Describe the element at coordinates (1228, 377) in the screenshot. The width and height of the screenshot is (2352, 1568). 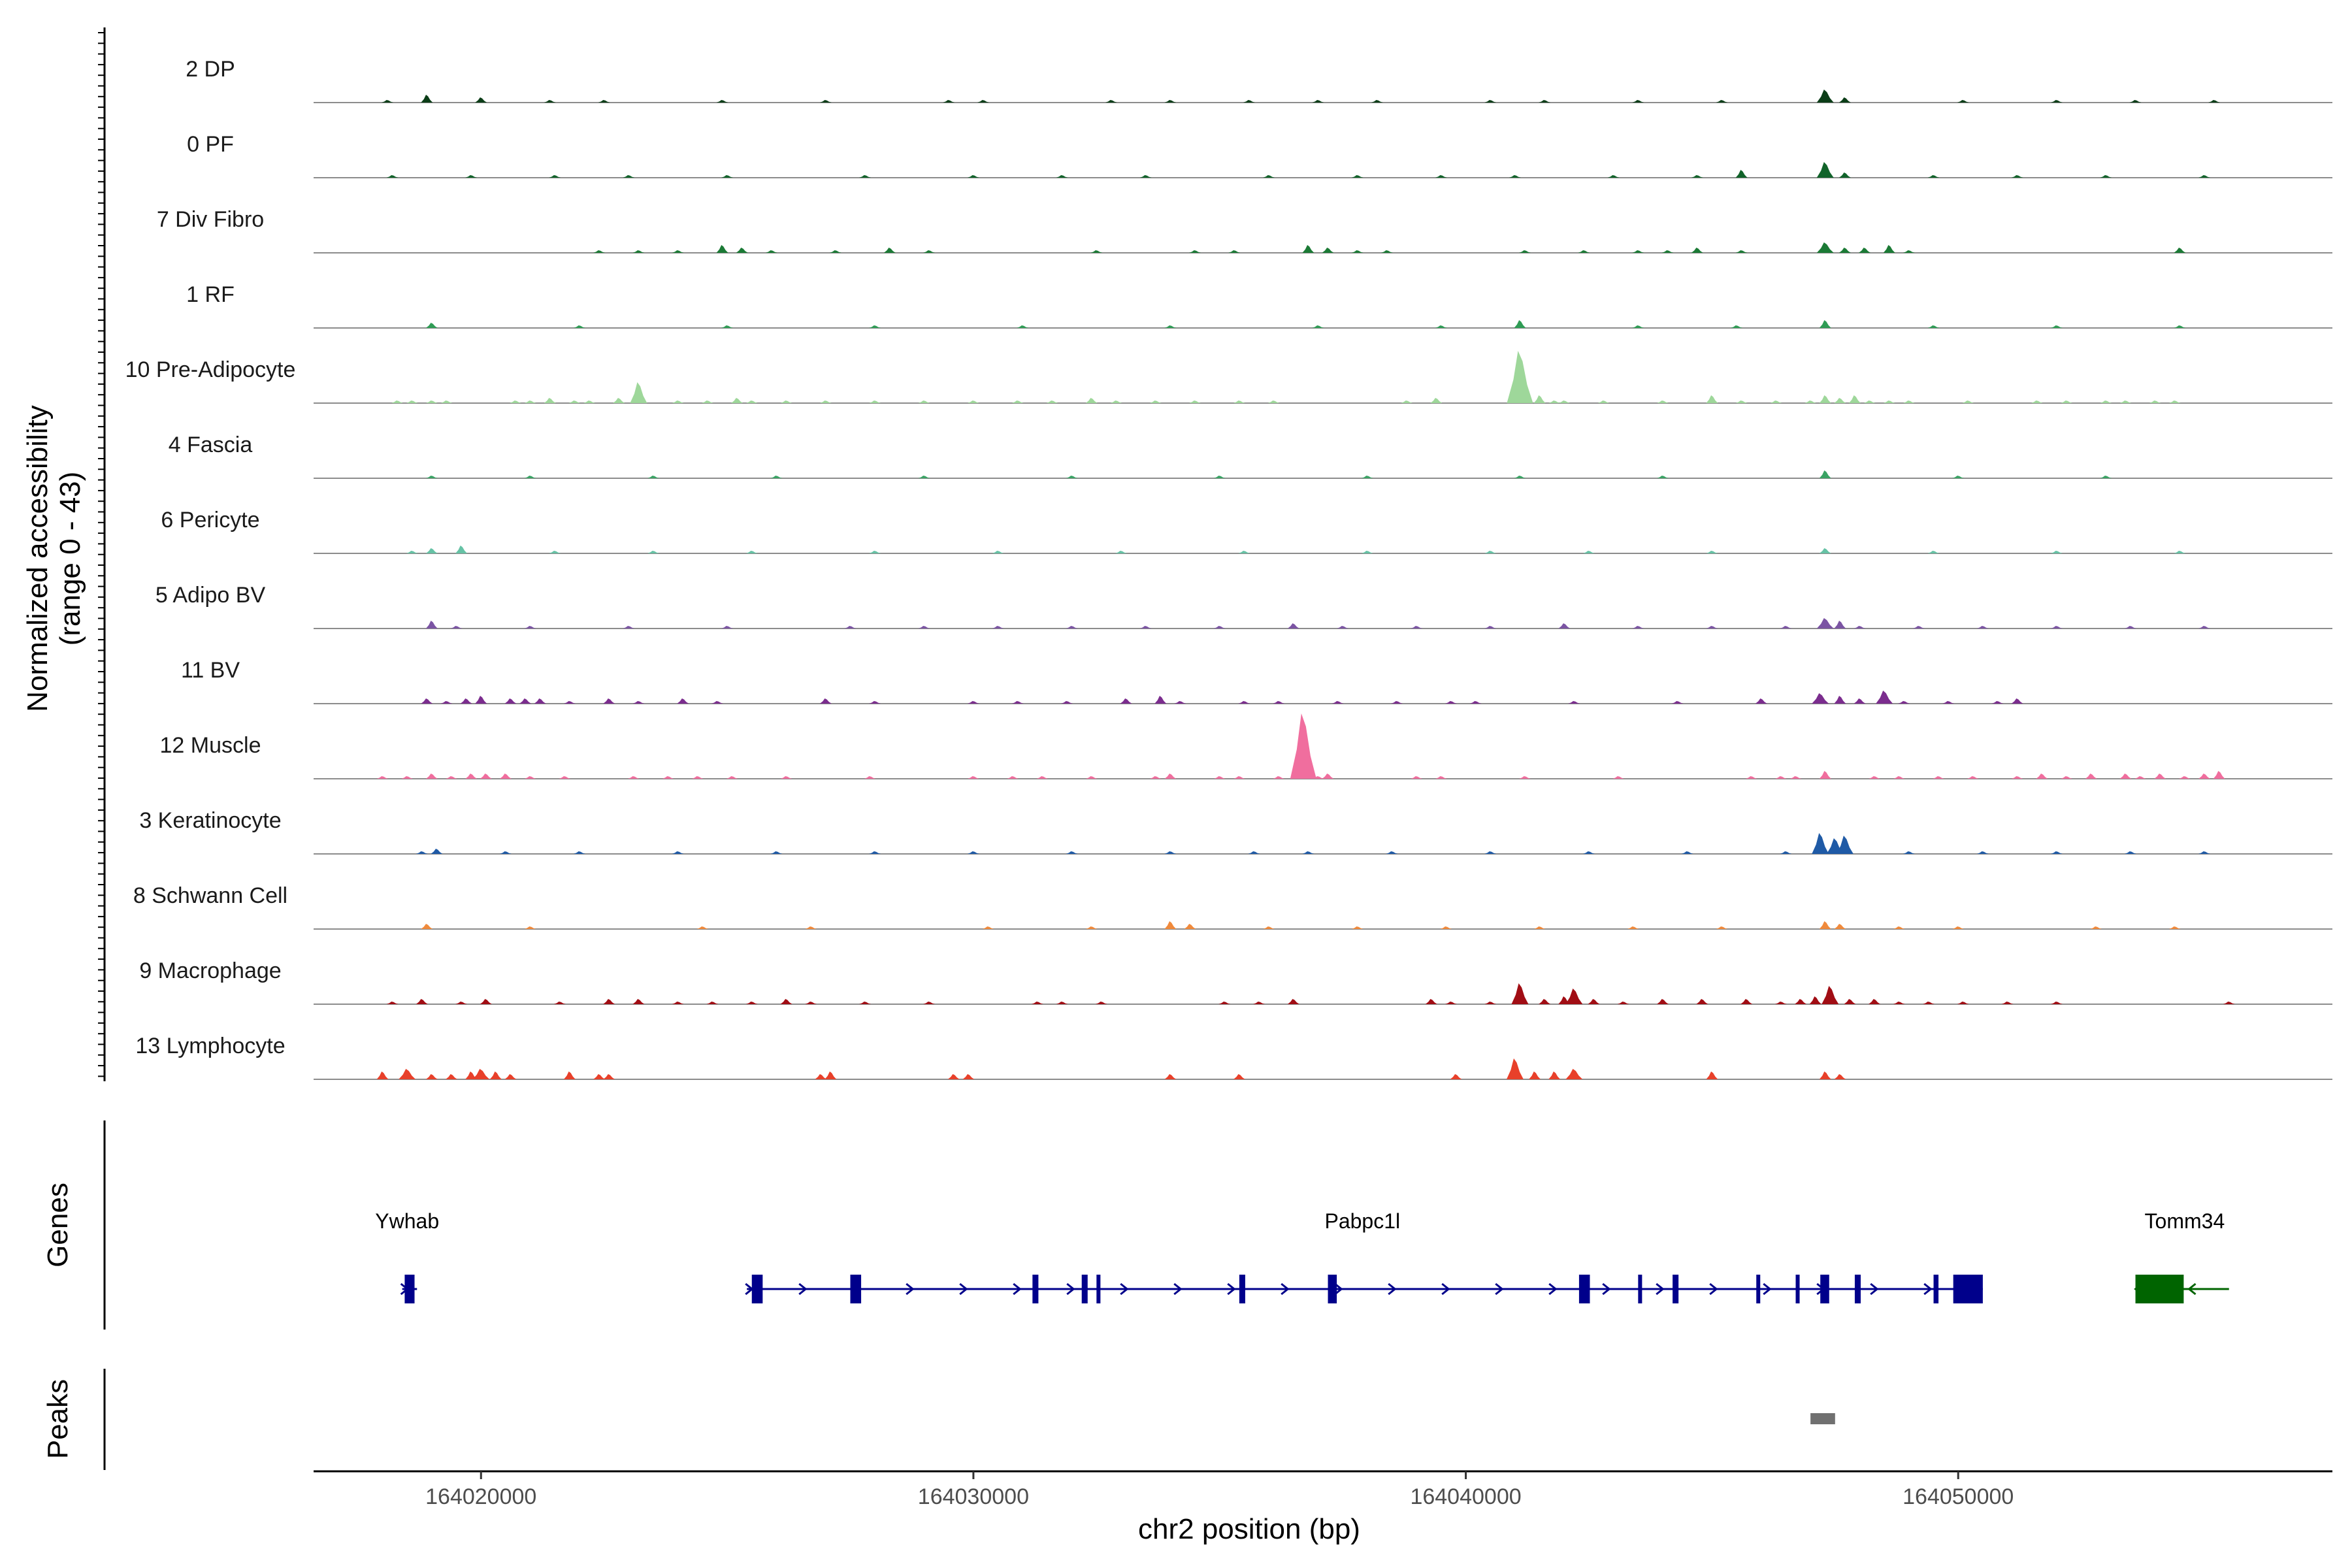
I see `track: 10 Pre-Adipocyte` at that location.